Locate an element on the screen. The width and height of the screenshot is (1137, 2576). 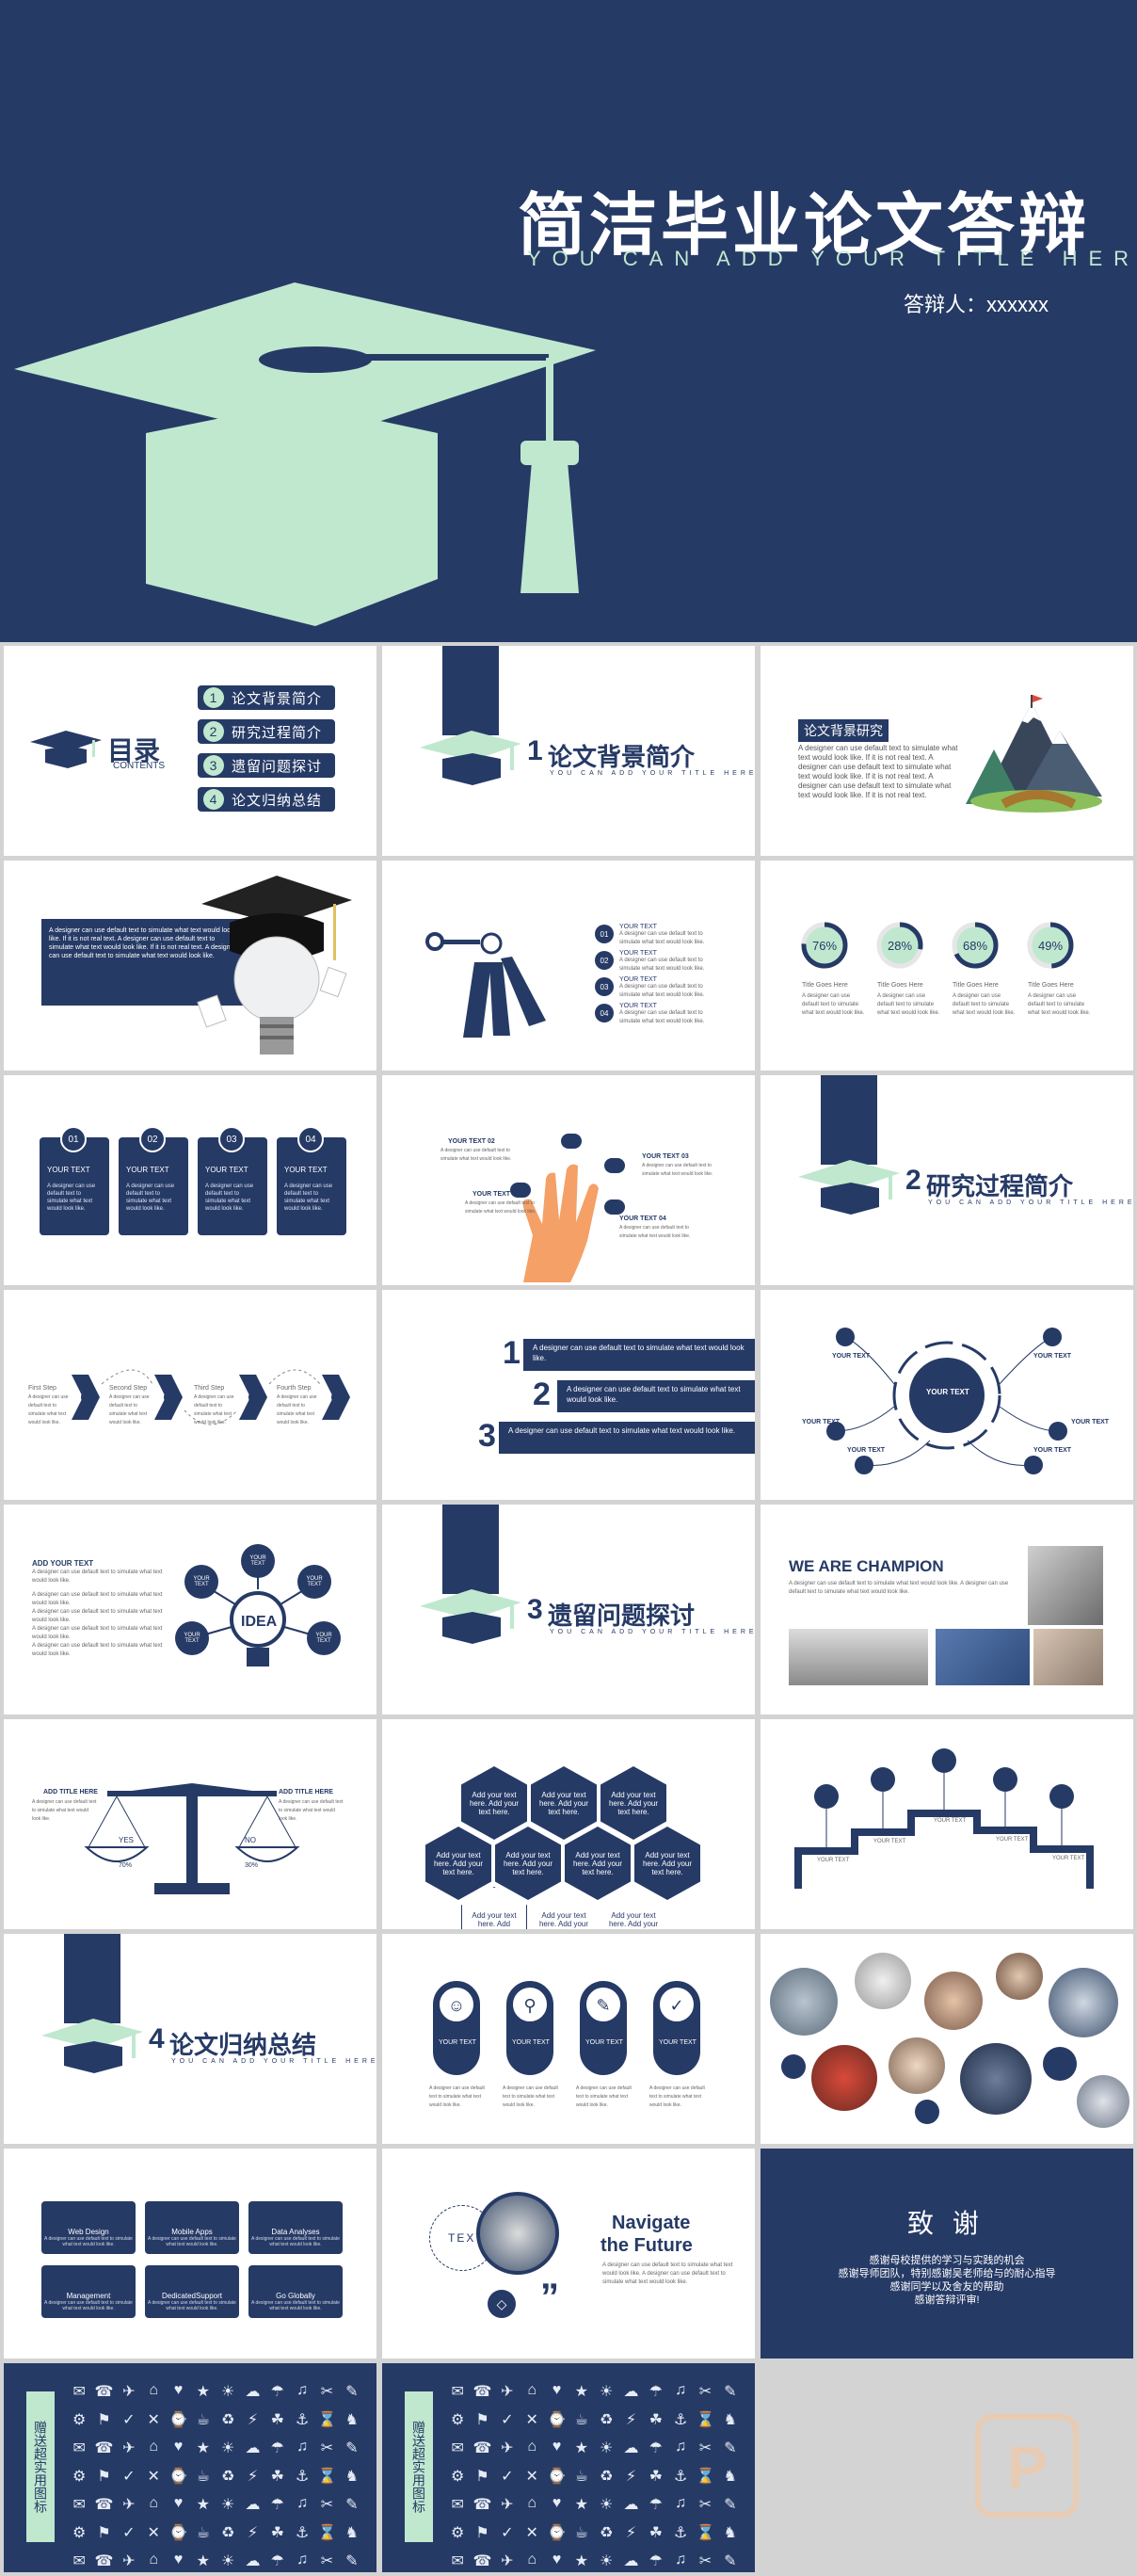
hand-bubble-icon is located at coordinates (615, 1165).